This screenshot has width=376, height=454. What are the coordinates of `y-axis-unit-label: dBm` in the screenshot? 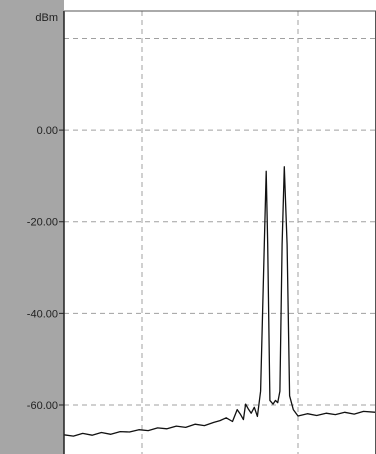 It's located at (46, 18).